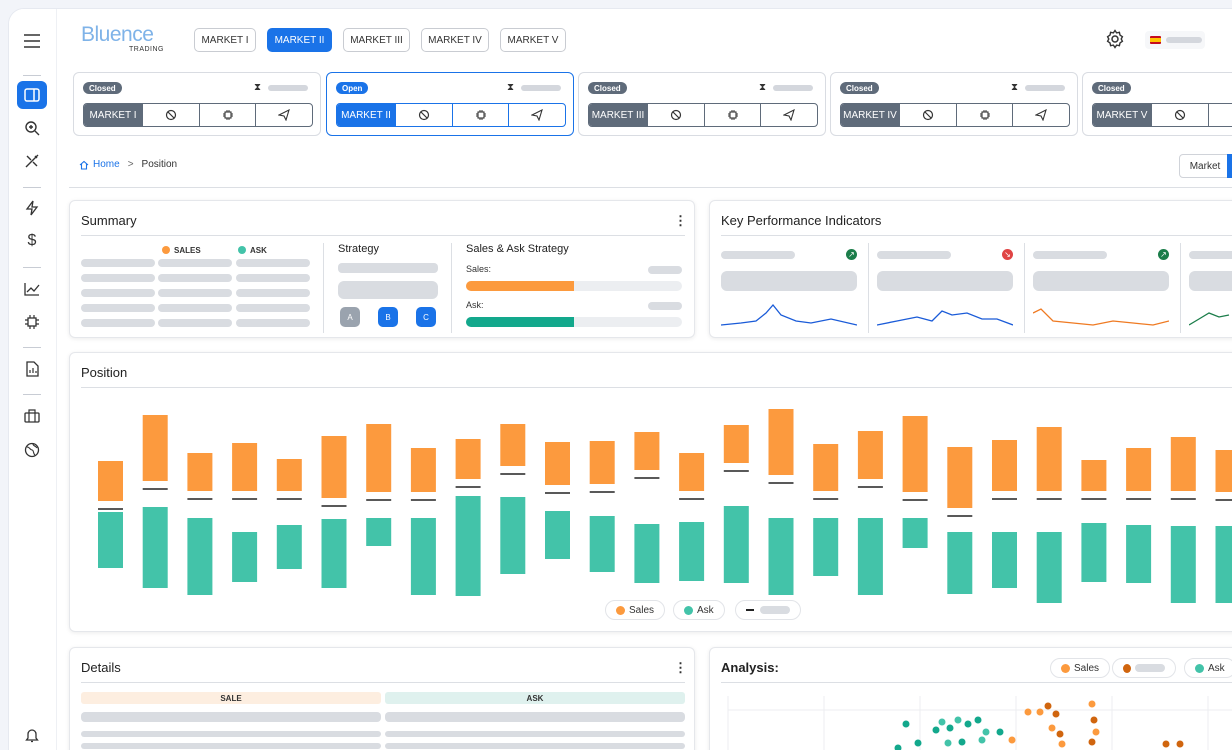 This screenshot has height=750, width=1232. I want to click on strategy-button-a: A, so click(350, 317).